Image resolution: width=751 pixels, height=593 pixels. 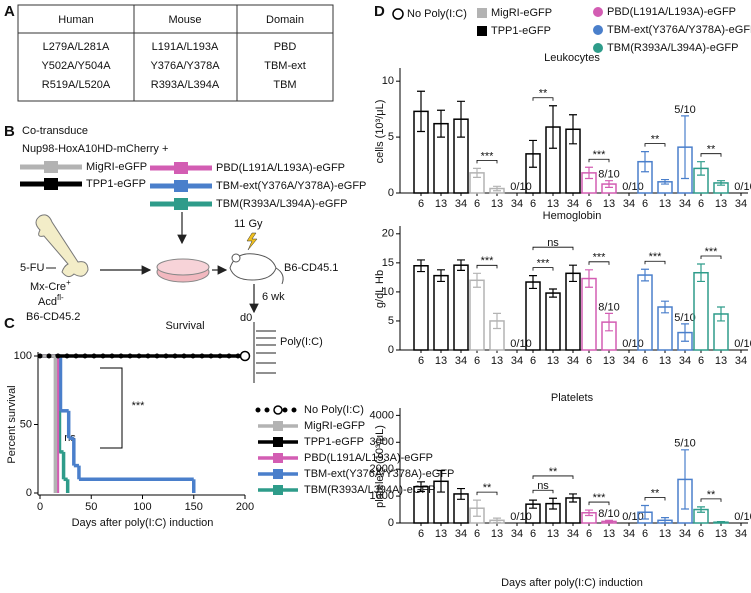 What do you see at coordinates (572, 216) in the screenshot?
I see `chart-title: Hemoglobin` at bounding box center [572, 216].